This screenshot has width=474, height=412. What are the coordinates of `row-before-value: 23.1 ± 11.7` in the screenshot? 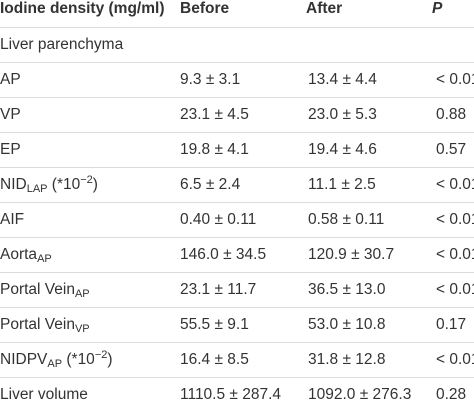 It's located at (239, 290).